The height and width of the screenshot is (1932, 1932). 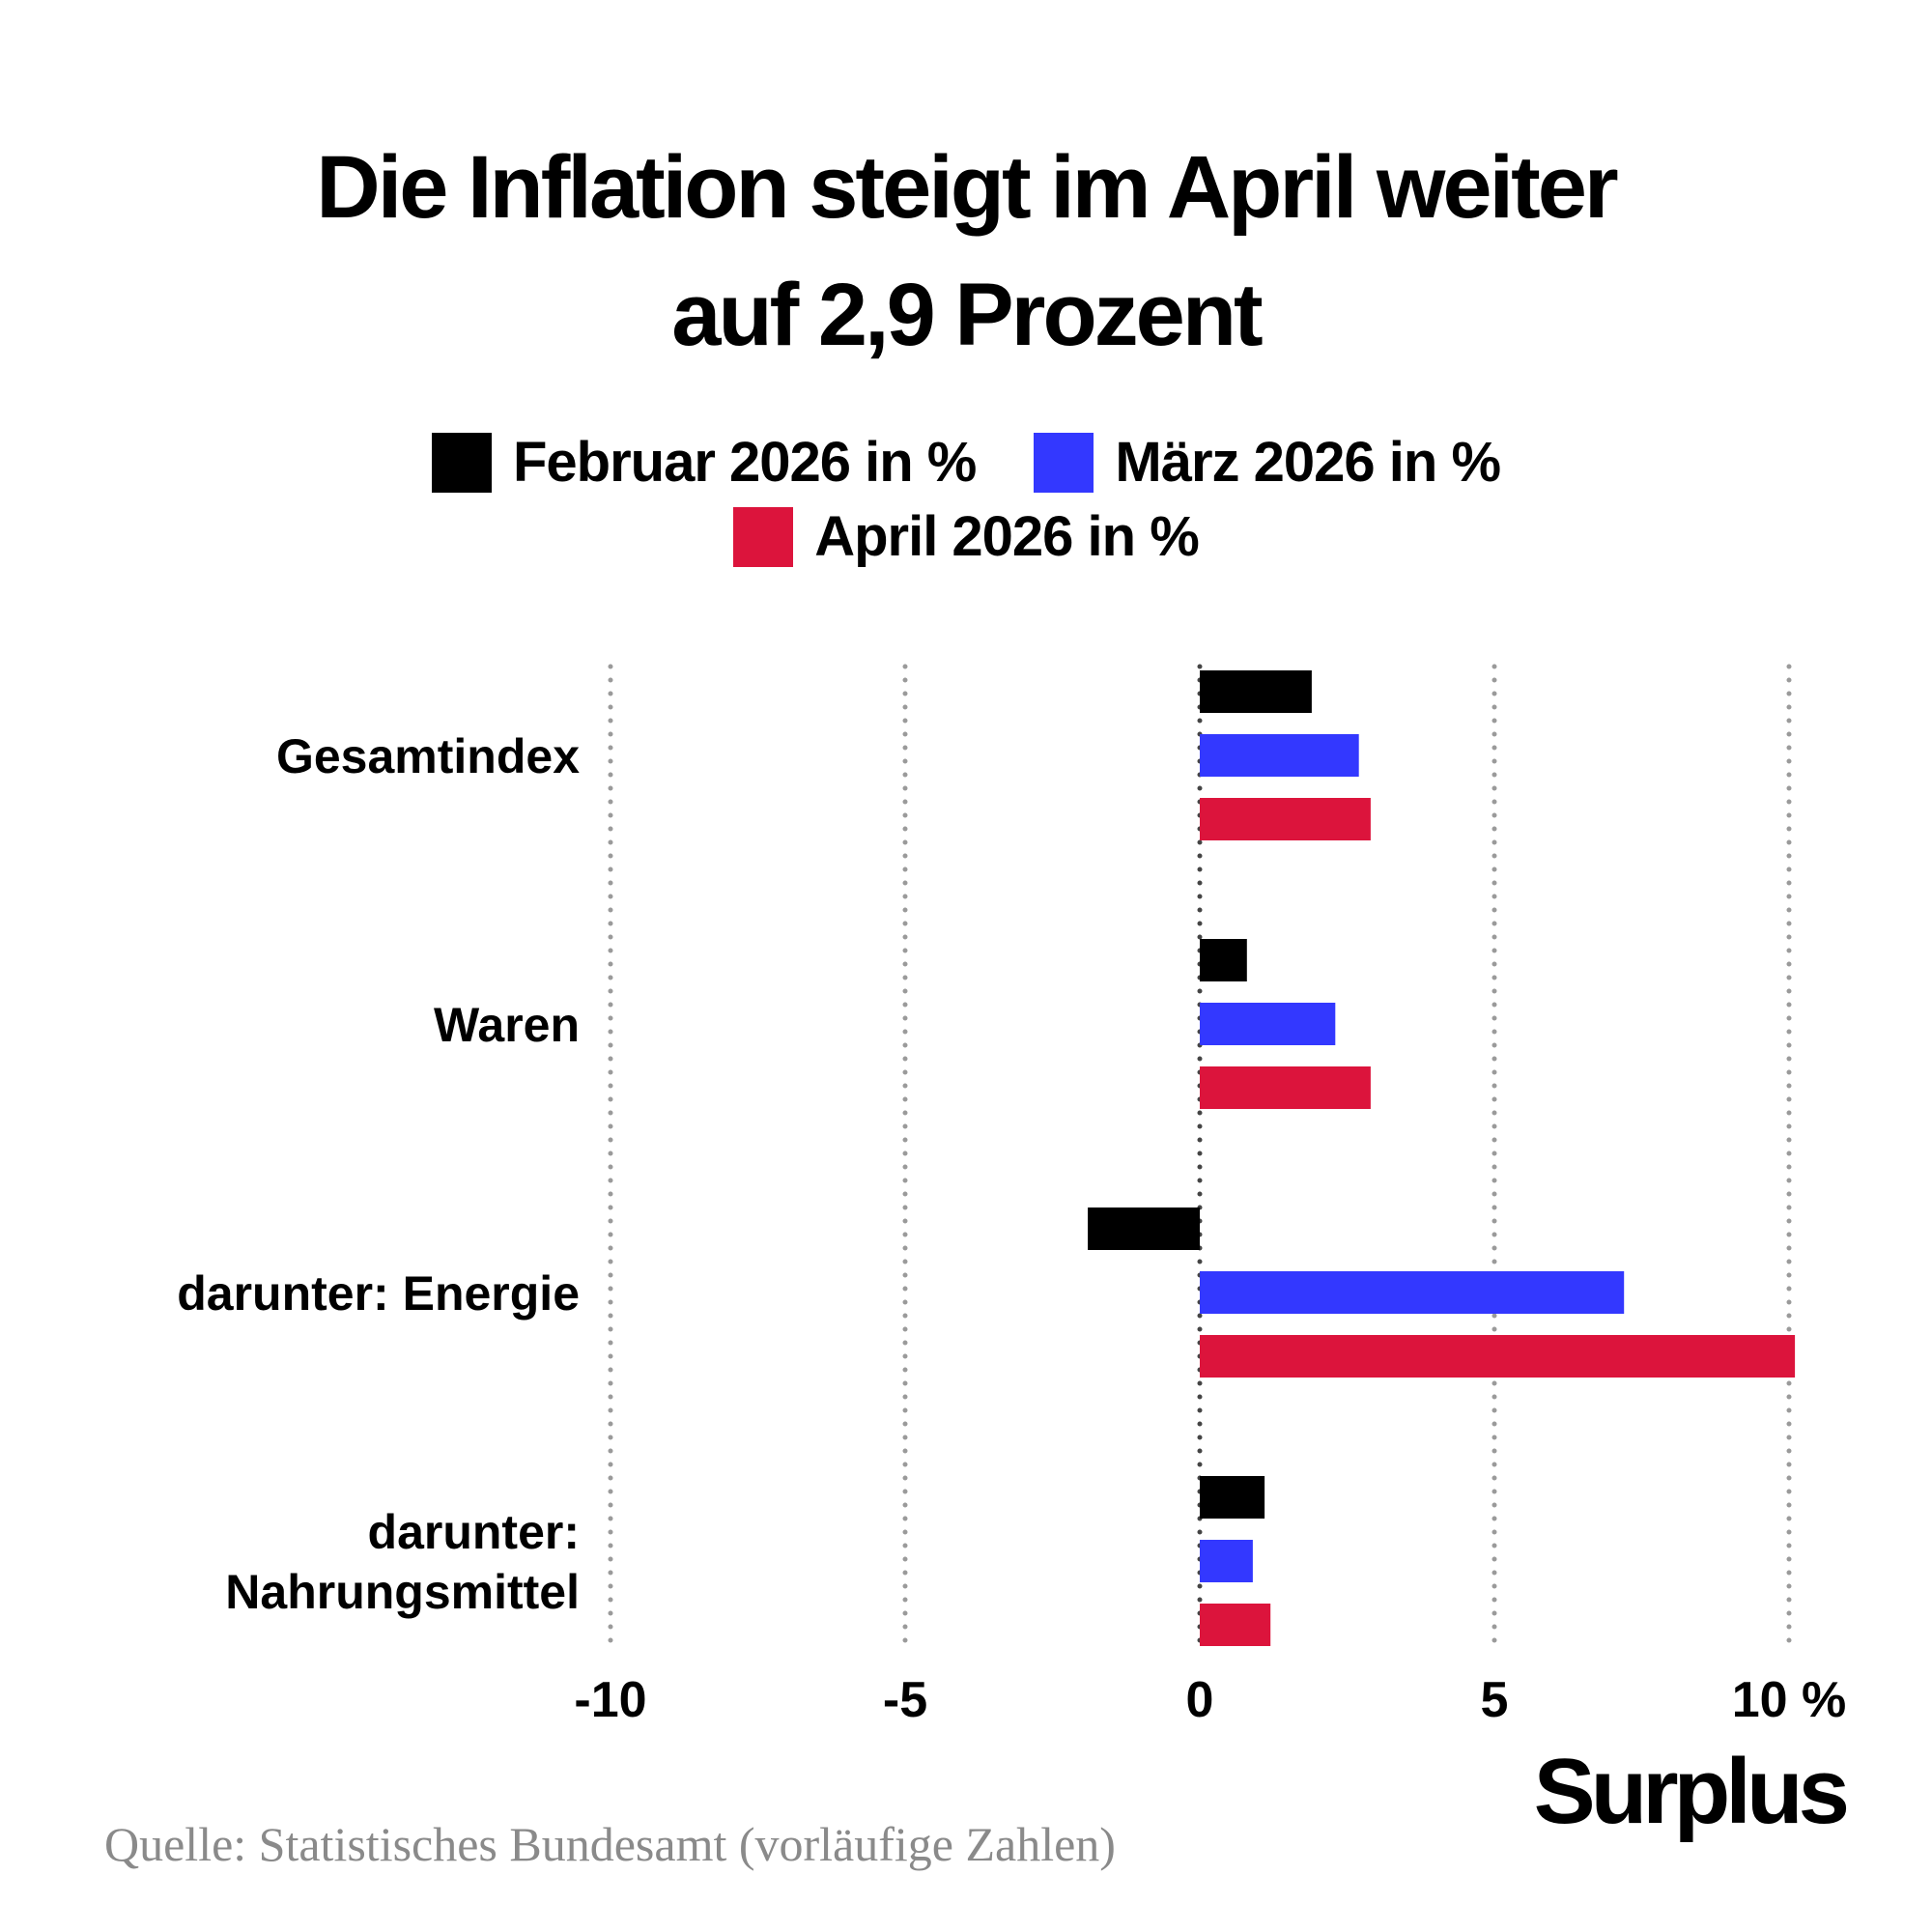 What do you see at coordinates (1789, 1700) in the screenshot?
I see `tick-label-4: 10 %` at bounding box center [1789, 1700].